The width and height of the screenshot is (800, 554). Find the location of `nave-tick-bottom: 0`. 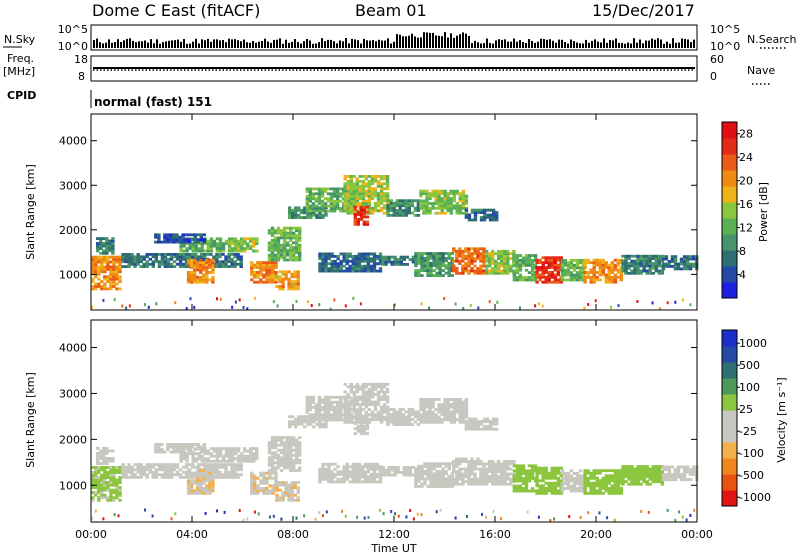

nave-tick-bottom: 0 is located at coordinates (713, 76).